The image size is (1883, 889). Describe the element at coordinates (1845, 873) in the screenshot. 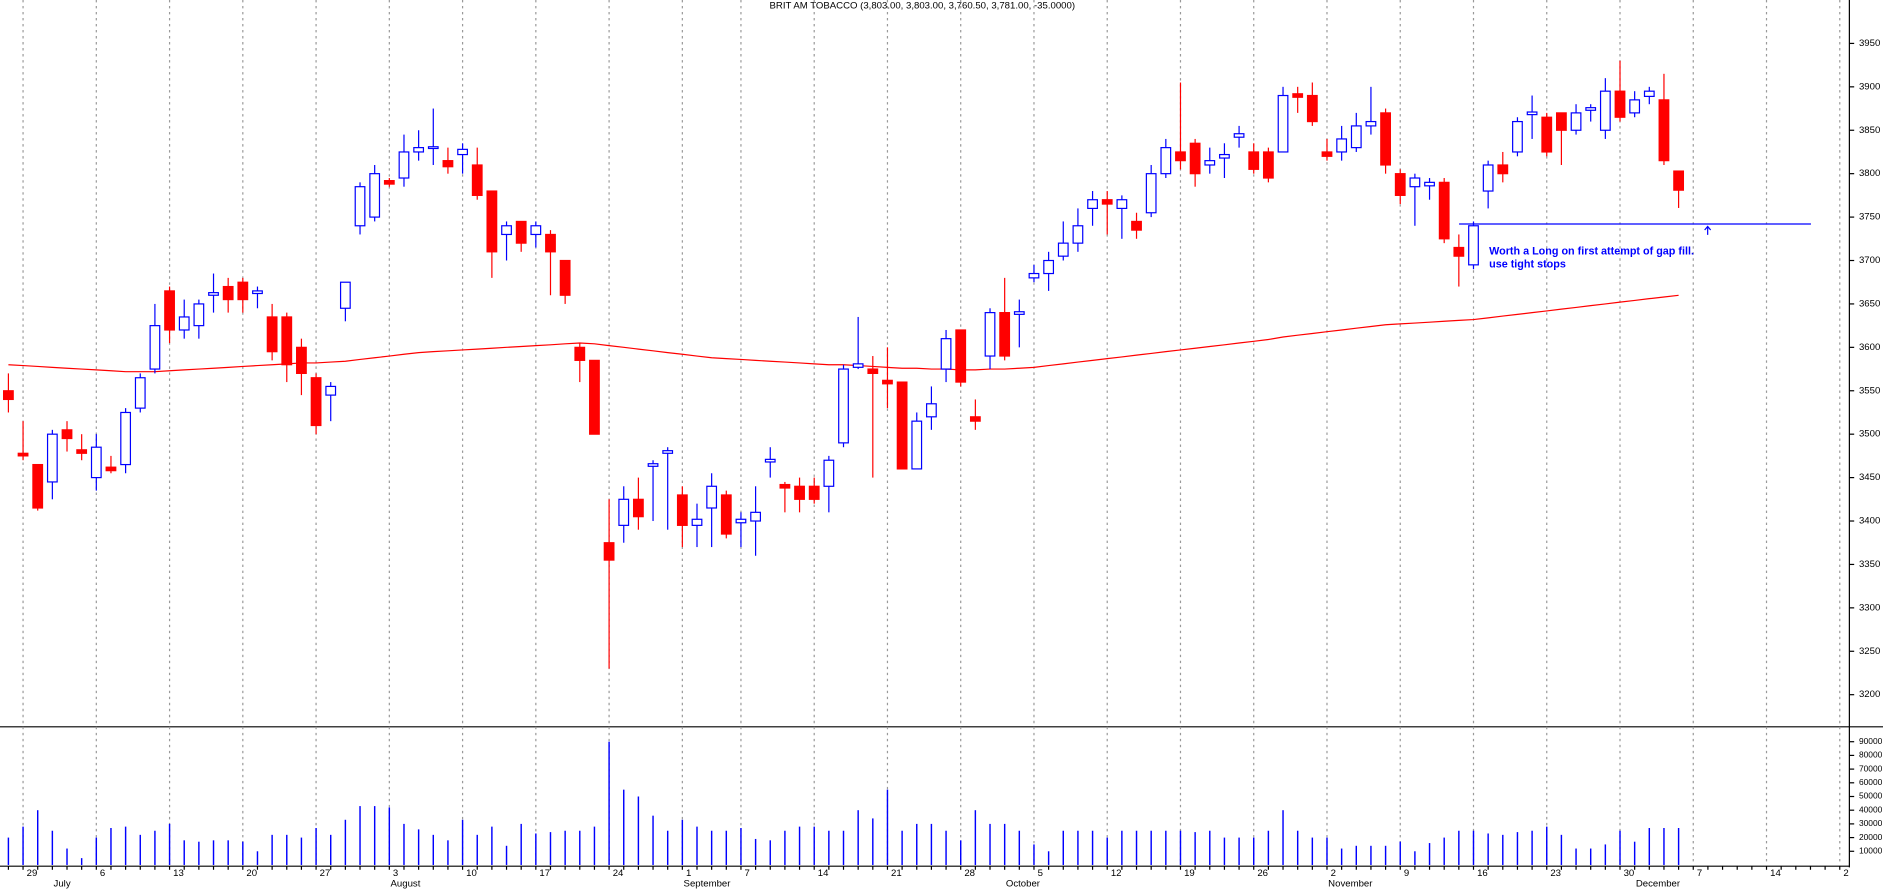

I see `x-tick-label: 2` at that location.